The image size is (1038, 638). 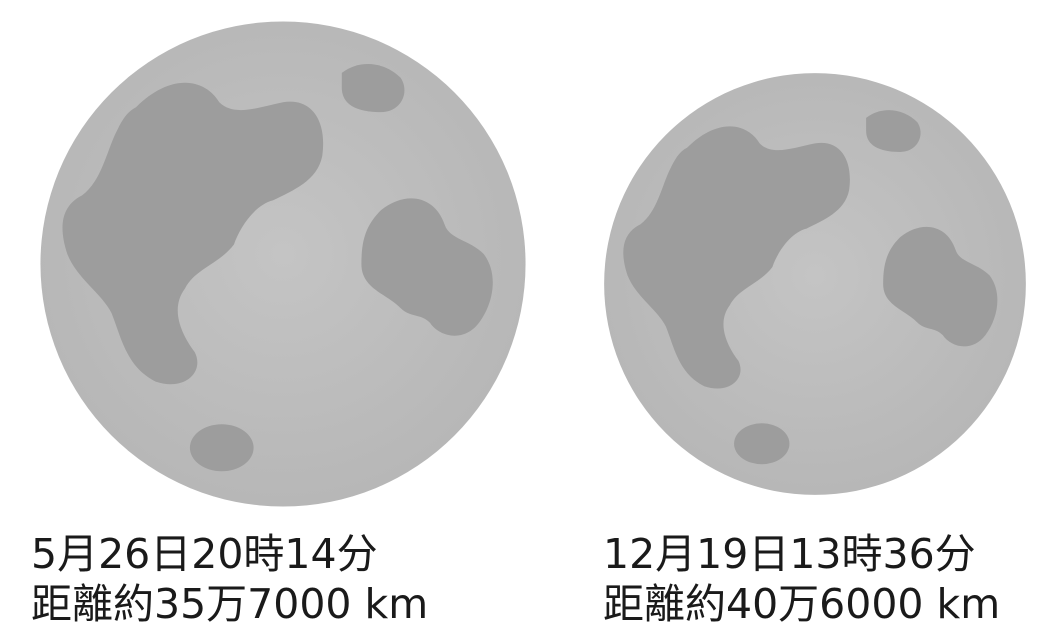 I want to click on caption-supermoon: 5月26日20時14分 距離約35万7000 km, so click(x=229, y=579).